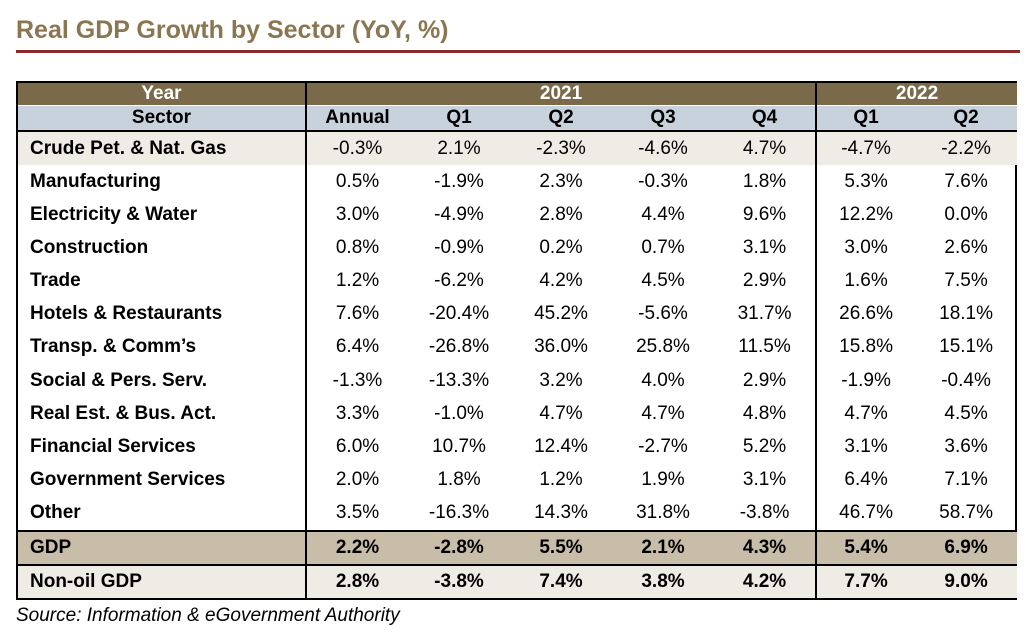 The width and height of the screenshot is (1033, 642). What do you see at coordinates (459, 148) in the screenshot?
I see `table-cell: 2.1%` at bounding box center [459, 148].